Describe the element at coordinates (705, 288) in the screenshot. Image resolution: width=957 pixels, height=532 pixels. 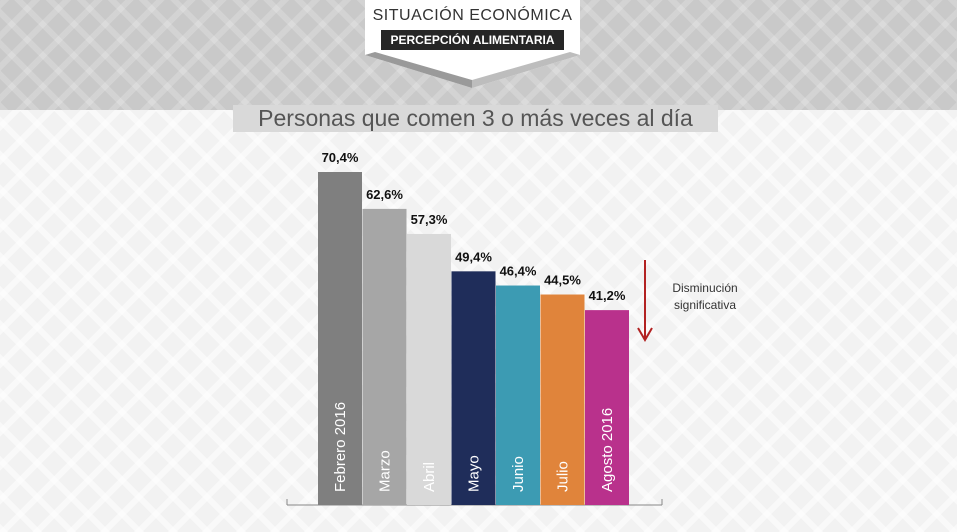
I see `decrease-note-line1: Disminución` at that location.